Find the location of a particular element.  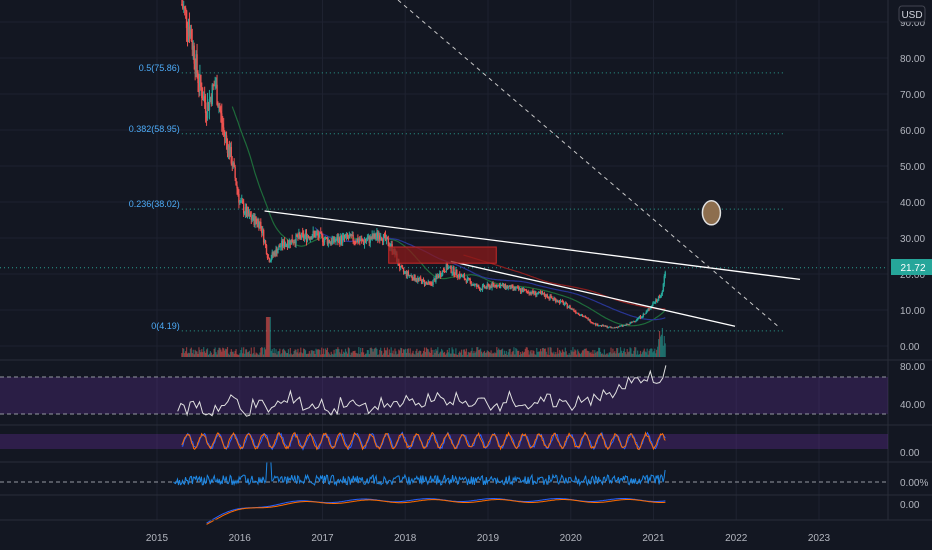

price-tick-label: 80.00 is located at coordinates (912, 59).